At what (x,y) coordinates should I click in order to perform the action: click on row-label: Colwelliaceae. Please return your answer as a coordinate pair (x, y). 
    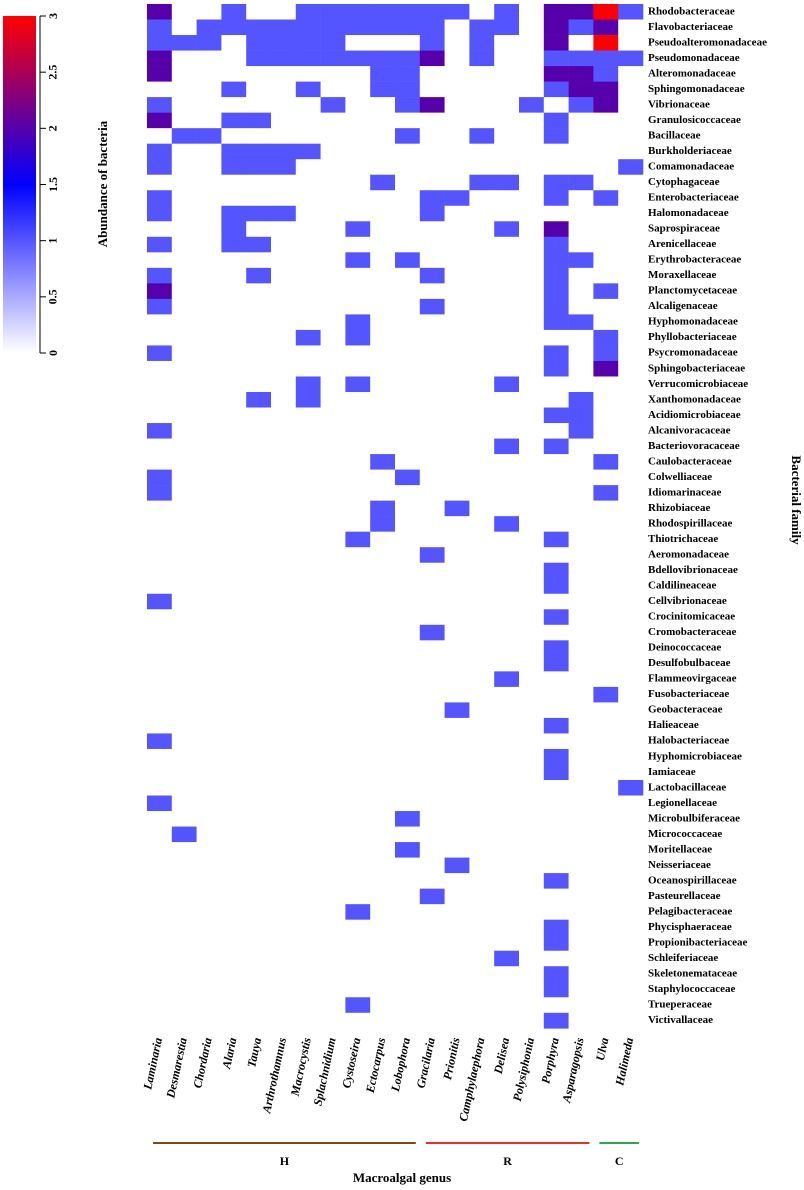
    Looking at the image, I should click on (680, 477).